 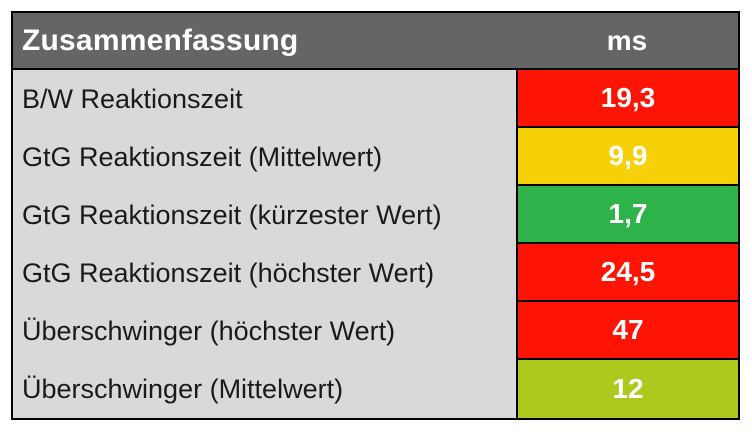 I want to click on row-label: GtG Reaktionszeit (höchster Wert), so click(x=228, y=272).